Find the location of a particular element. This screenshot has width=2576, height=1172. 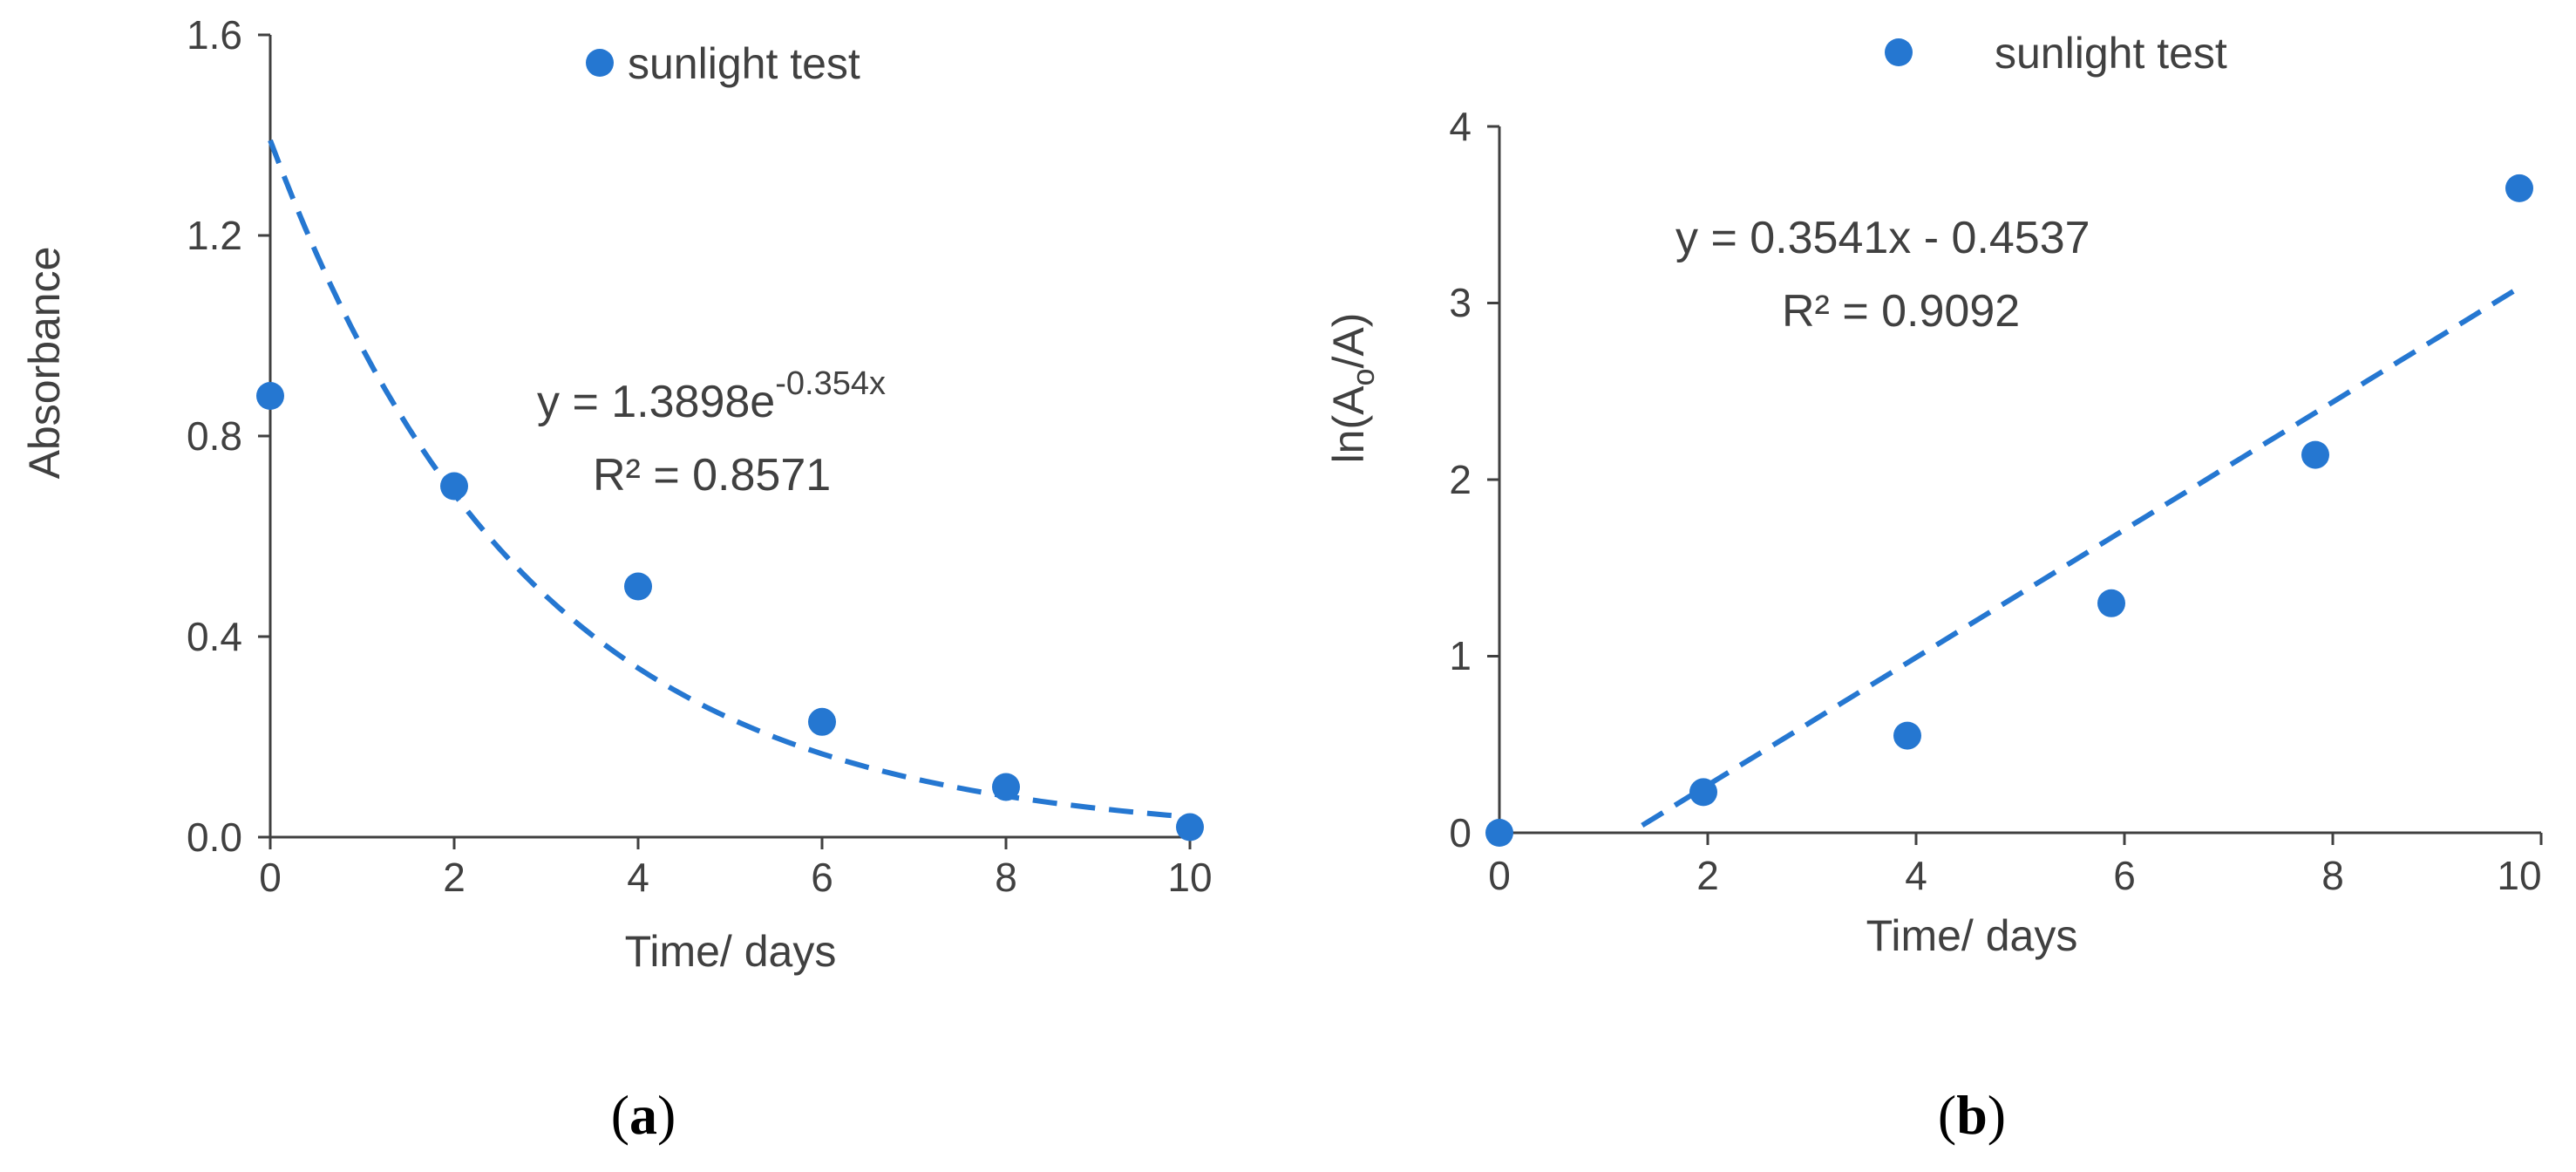

chart-a-x-tick-label: 10 is located at coordinates (1189, 877).